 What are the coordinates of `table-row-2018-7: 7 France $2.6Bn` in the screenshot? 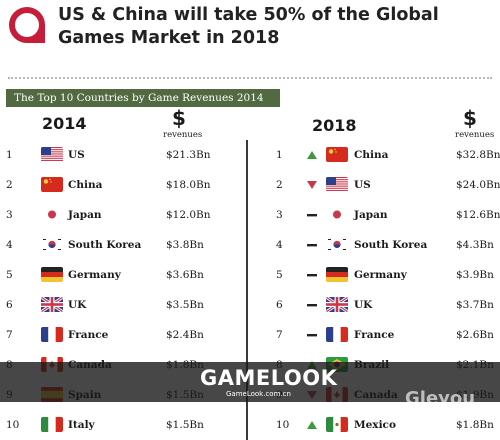 It's located at (386, 336).